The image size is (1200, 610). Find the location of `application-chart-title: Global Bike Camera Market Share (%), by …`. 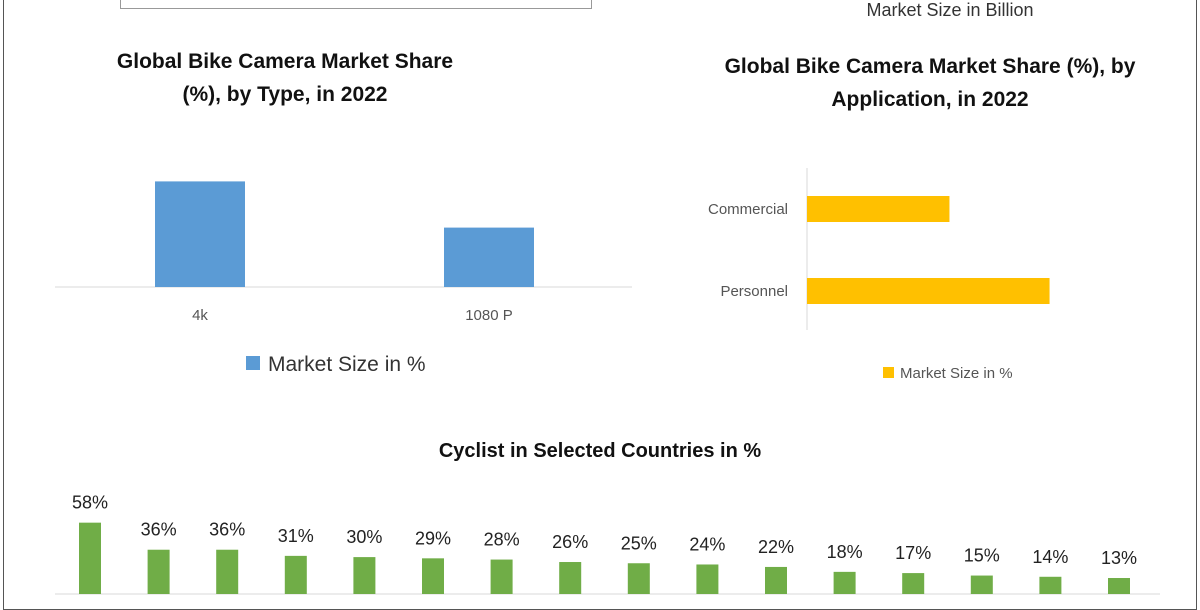

application-chart-title: Global Bike Camera Market Share (%), by … is located at coordinates (930, 83).